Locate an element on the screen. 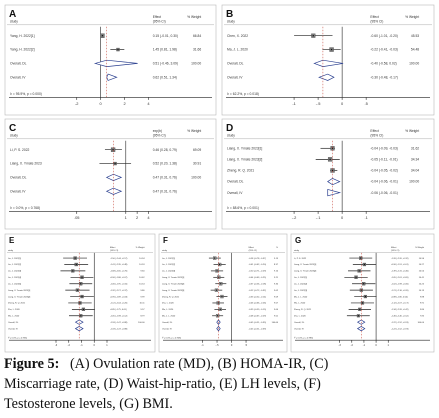 Image resolution: width=439 pixels, height=418 pixels. panel-f-overall-label: Overall, IV is located at coordinates (167, 328).